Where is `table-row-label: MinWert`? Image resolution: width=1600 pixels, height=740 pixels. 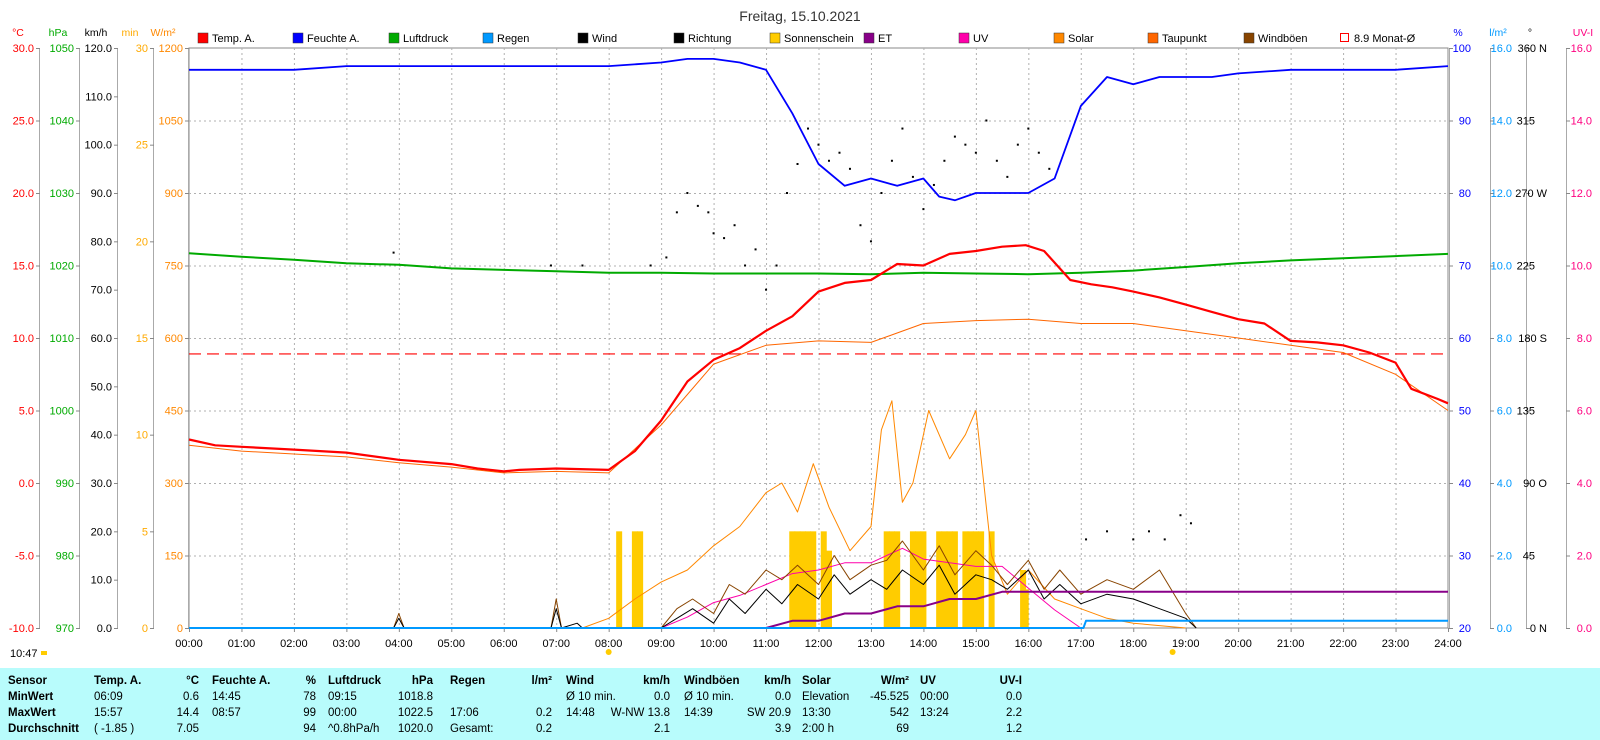
table-row-label: MinWert is located at coordinates (31, 697).